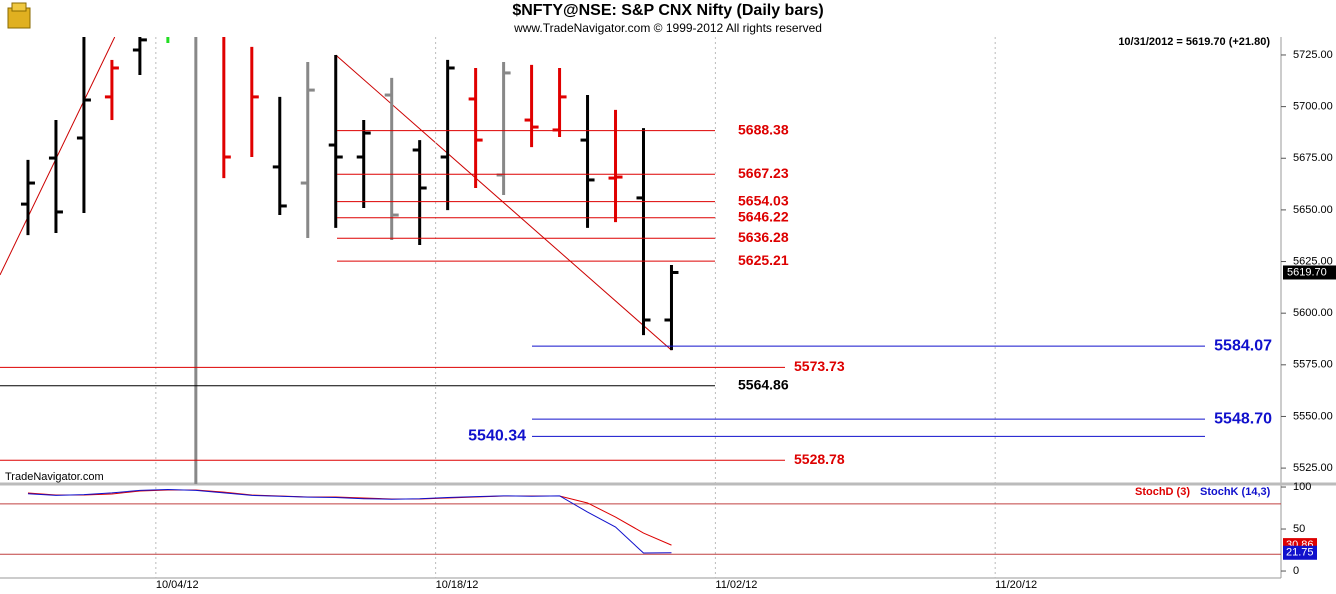 This screenshot has height=594, width=1336. I want to click on y-tick-label: 5525.00, so click(1313, 468).